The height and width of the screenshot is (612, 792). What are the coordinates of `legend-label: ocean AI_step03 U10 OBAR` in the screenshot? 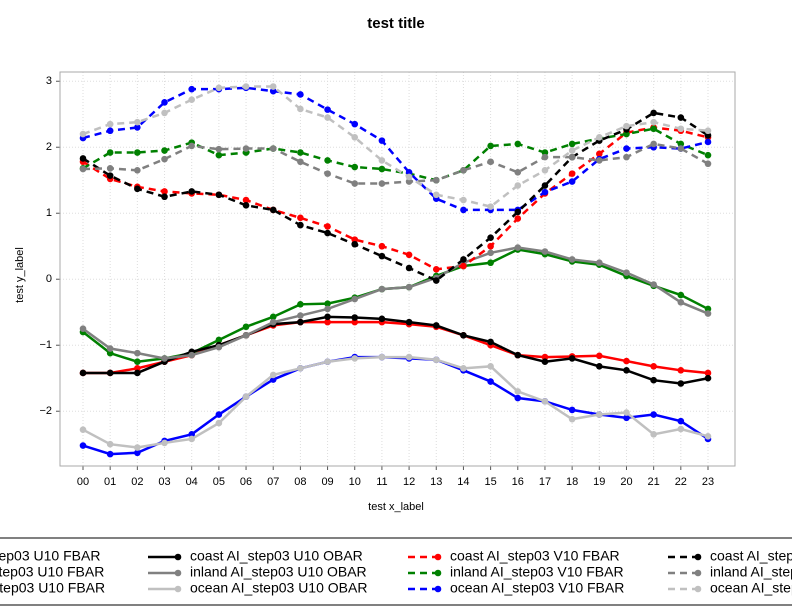 It's located at (278, 588).